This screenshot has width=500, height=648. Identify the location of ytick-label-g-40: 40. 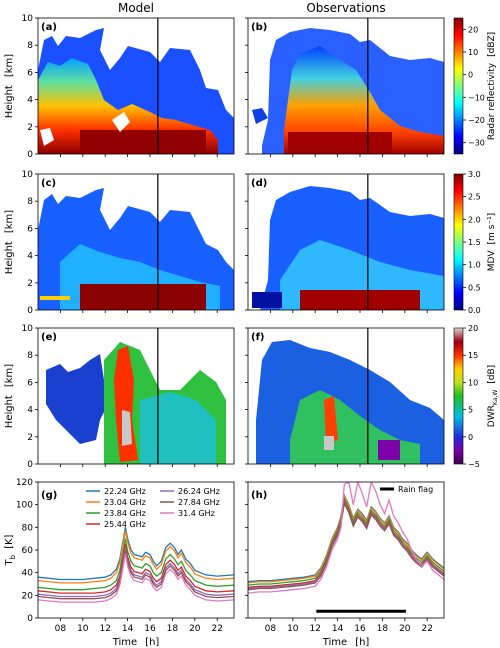
(28, 574).